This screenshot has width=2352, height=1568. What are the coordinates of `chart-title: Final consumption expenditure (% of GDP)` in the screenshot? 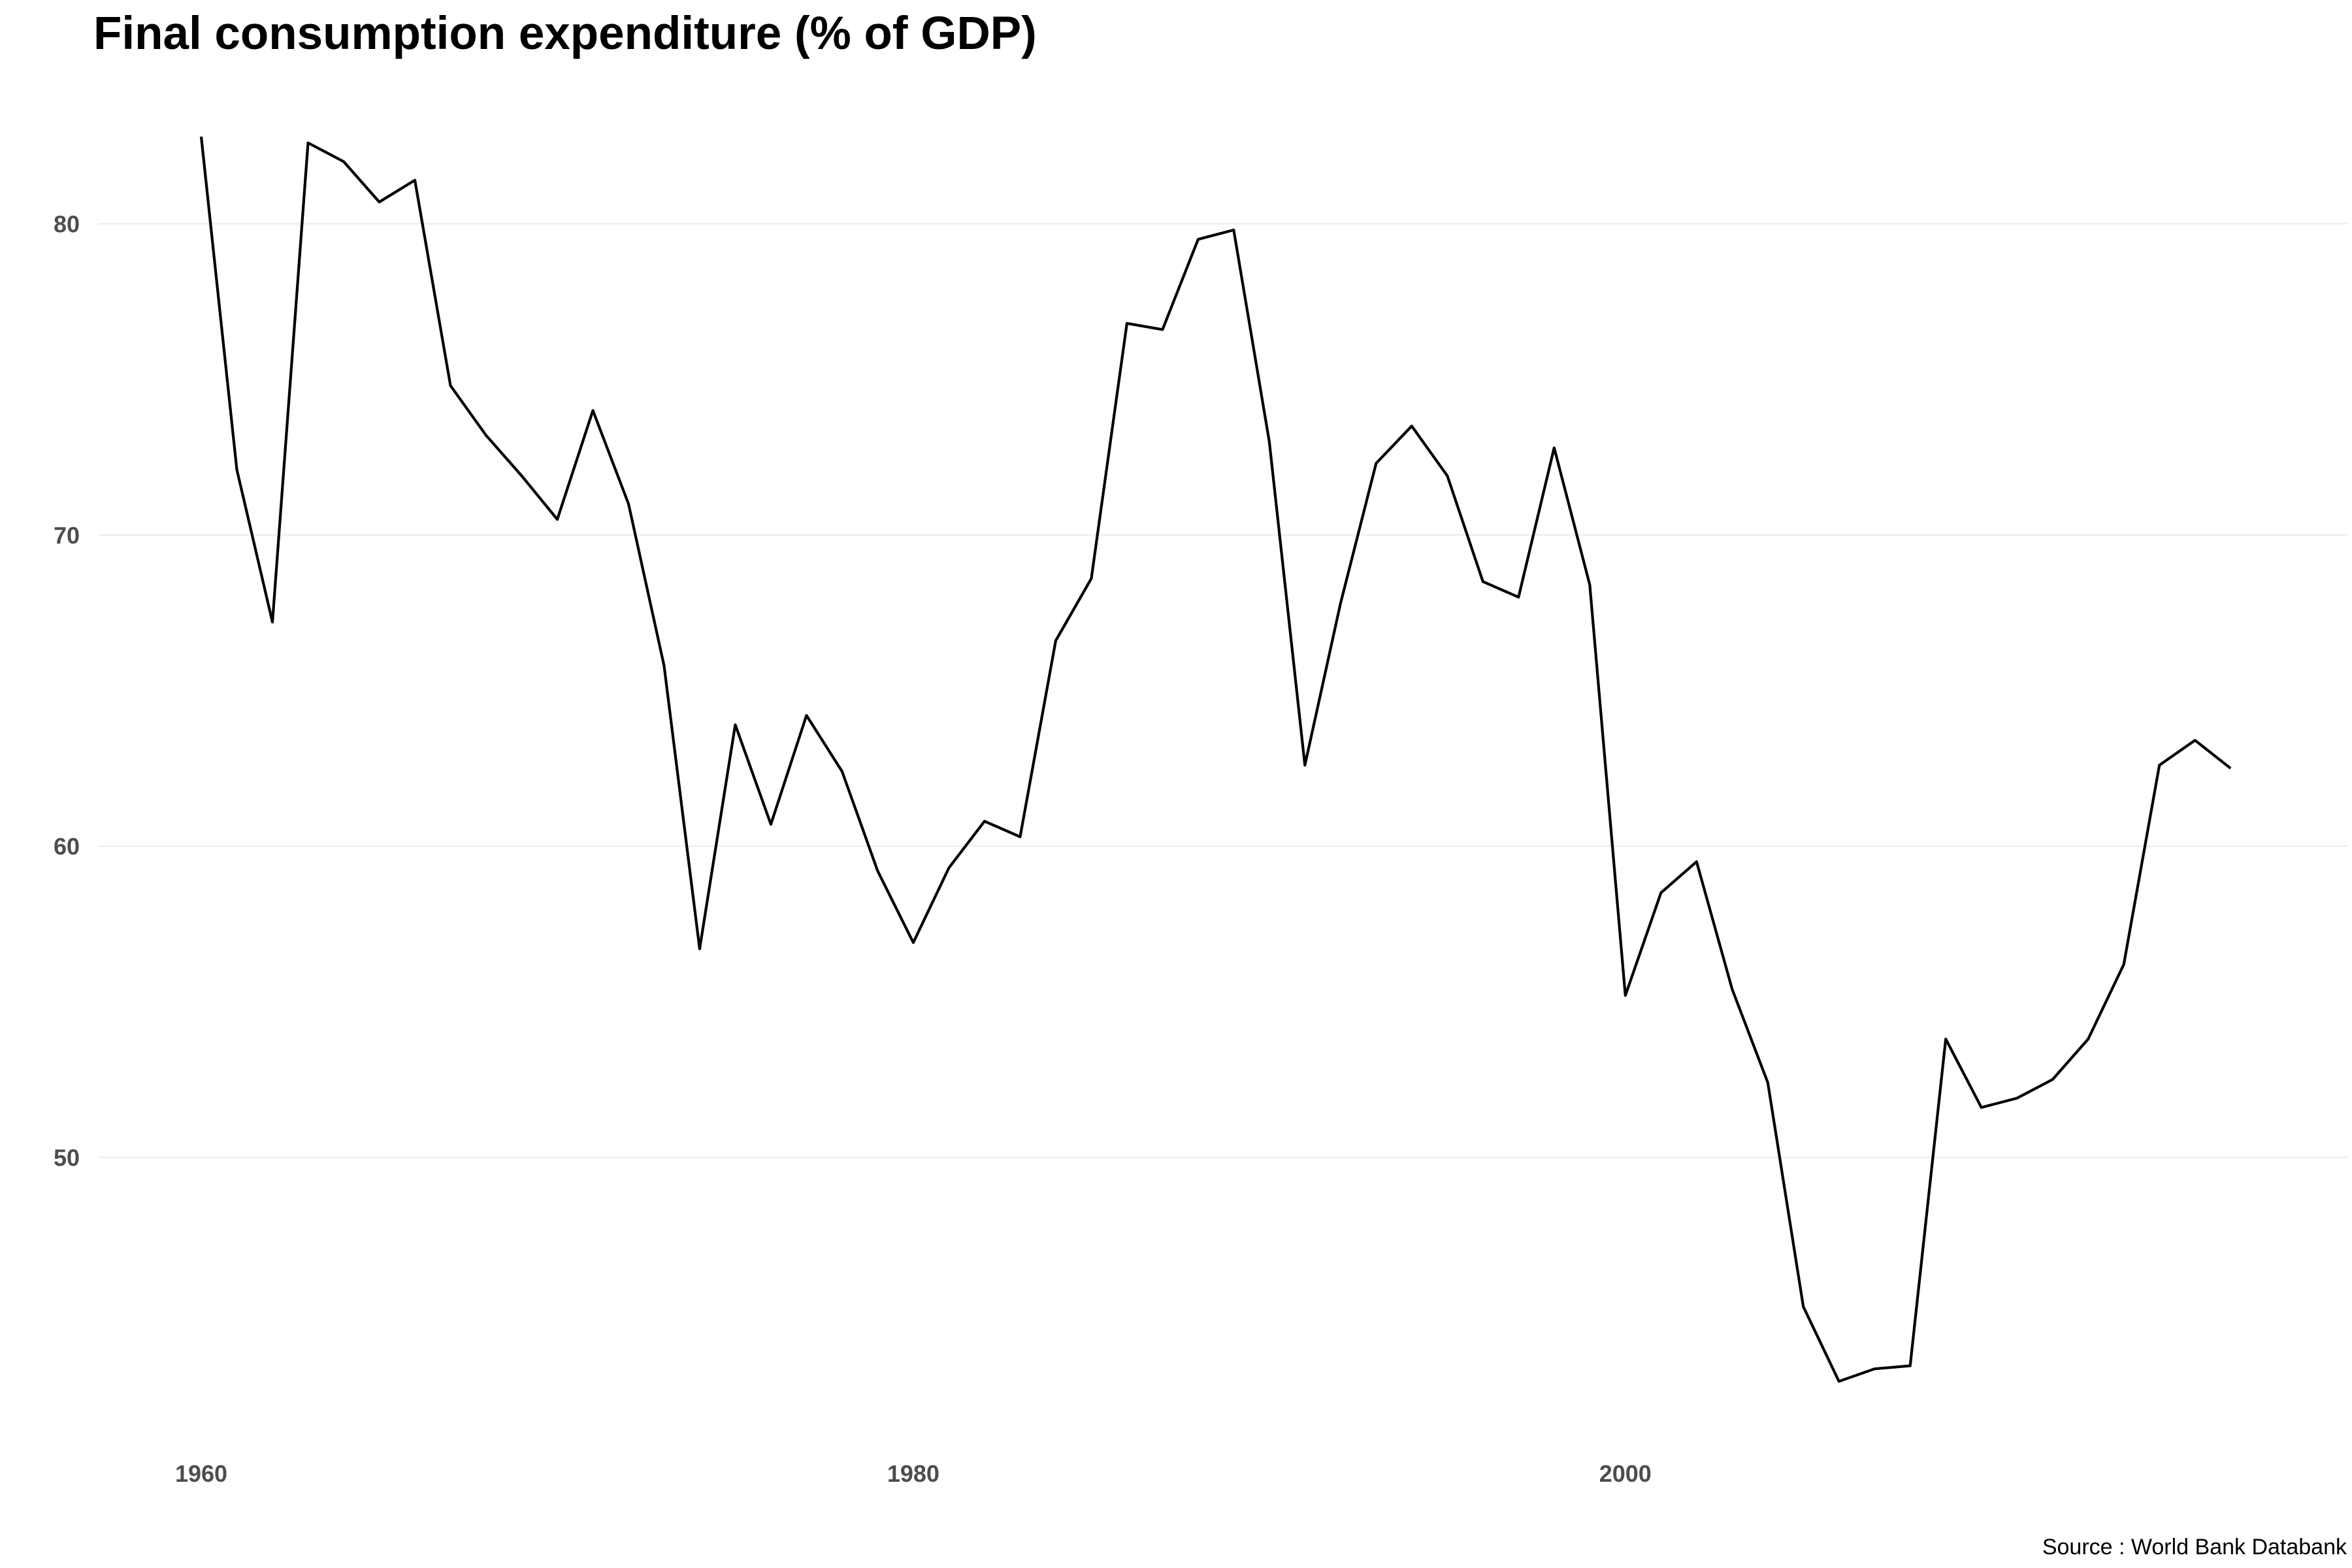 It's located at (565, 33).